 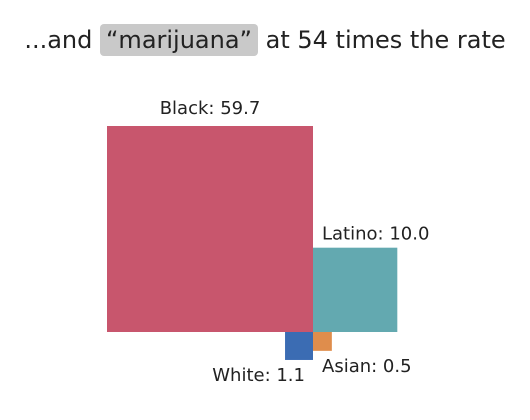 What do you see at coordinates (299, 346) in the screenshot?
I see `square-white` at bounding box center [299, 346].